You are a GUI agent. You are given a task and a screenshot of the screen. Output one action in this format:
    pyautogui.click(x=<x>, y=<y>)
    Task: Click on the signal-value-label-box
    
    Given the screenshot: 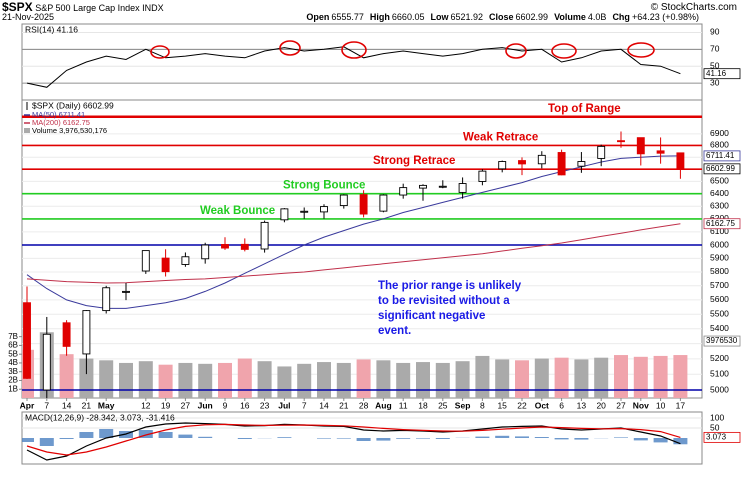 What is the action you would take?
    pyautogui.click(x=722, y=437)
    